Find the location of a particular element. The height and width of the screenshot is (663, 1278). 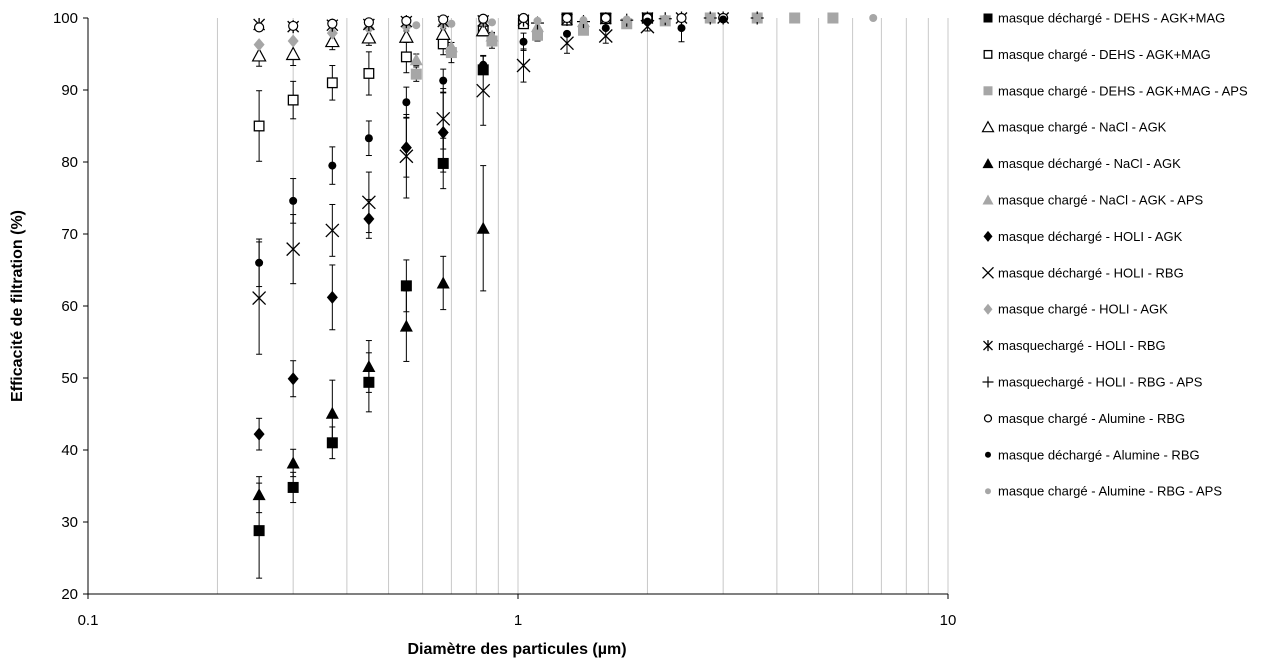

legend-item: masque chargé - NaCl - AGK is located at coordinates (1074, 127).